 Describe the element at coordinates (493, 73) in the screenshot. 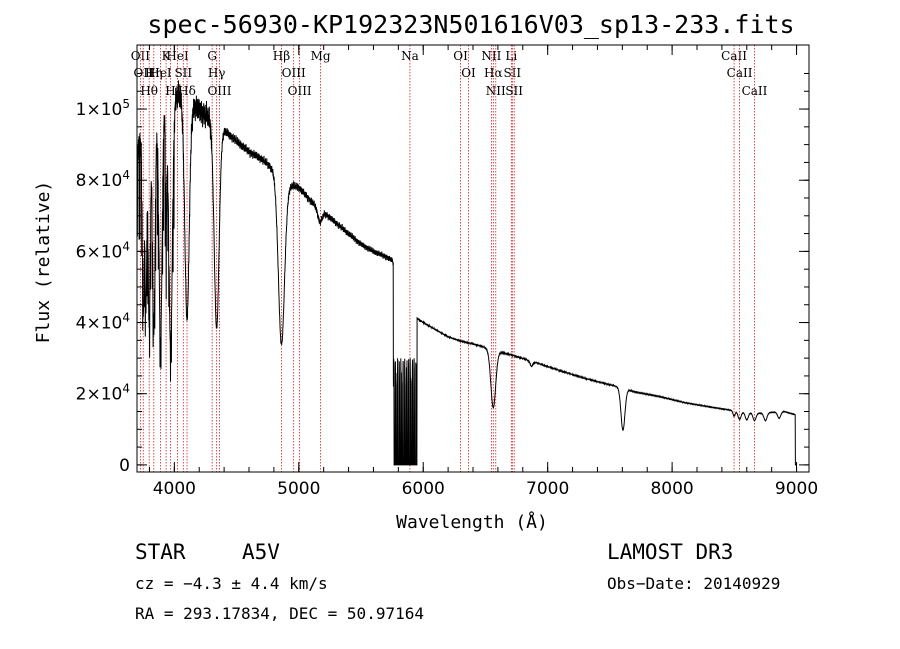

I see `spectral-line-label: Hα` at that location.